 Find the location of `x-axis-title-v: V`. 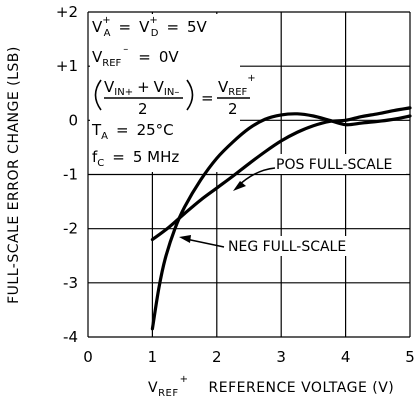

x-axis-title-v: V is located at coordinates (153, 388).